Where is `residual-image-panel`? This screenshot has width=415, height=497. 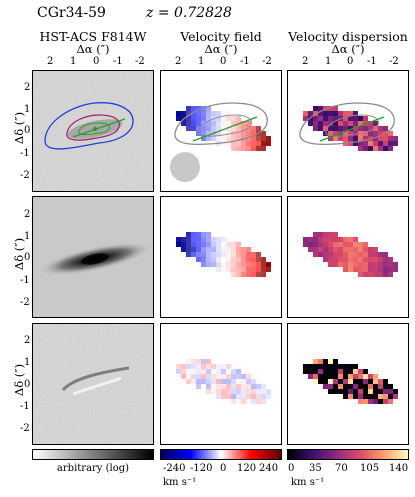
residual-image-panel is located at coordinates (93, 384).